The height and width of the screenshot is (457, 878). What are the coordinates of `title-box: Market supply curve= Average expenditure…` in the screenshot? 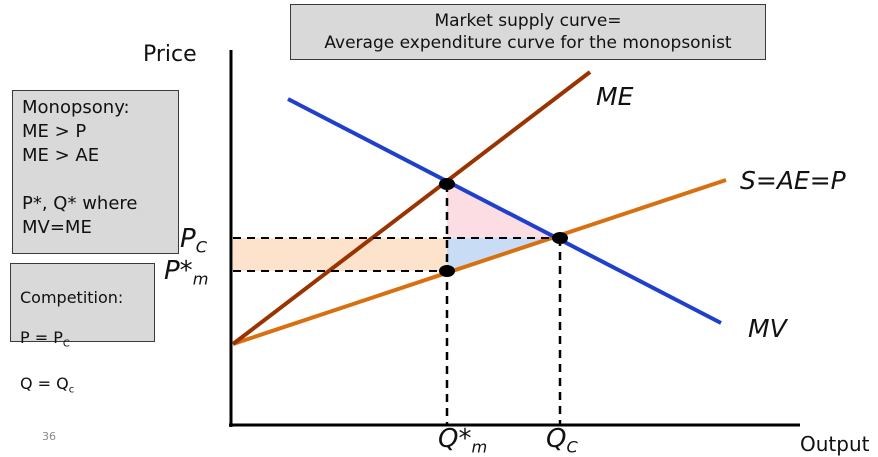 It's located at (528, 32).